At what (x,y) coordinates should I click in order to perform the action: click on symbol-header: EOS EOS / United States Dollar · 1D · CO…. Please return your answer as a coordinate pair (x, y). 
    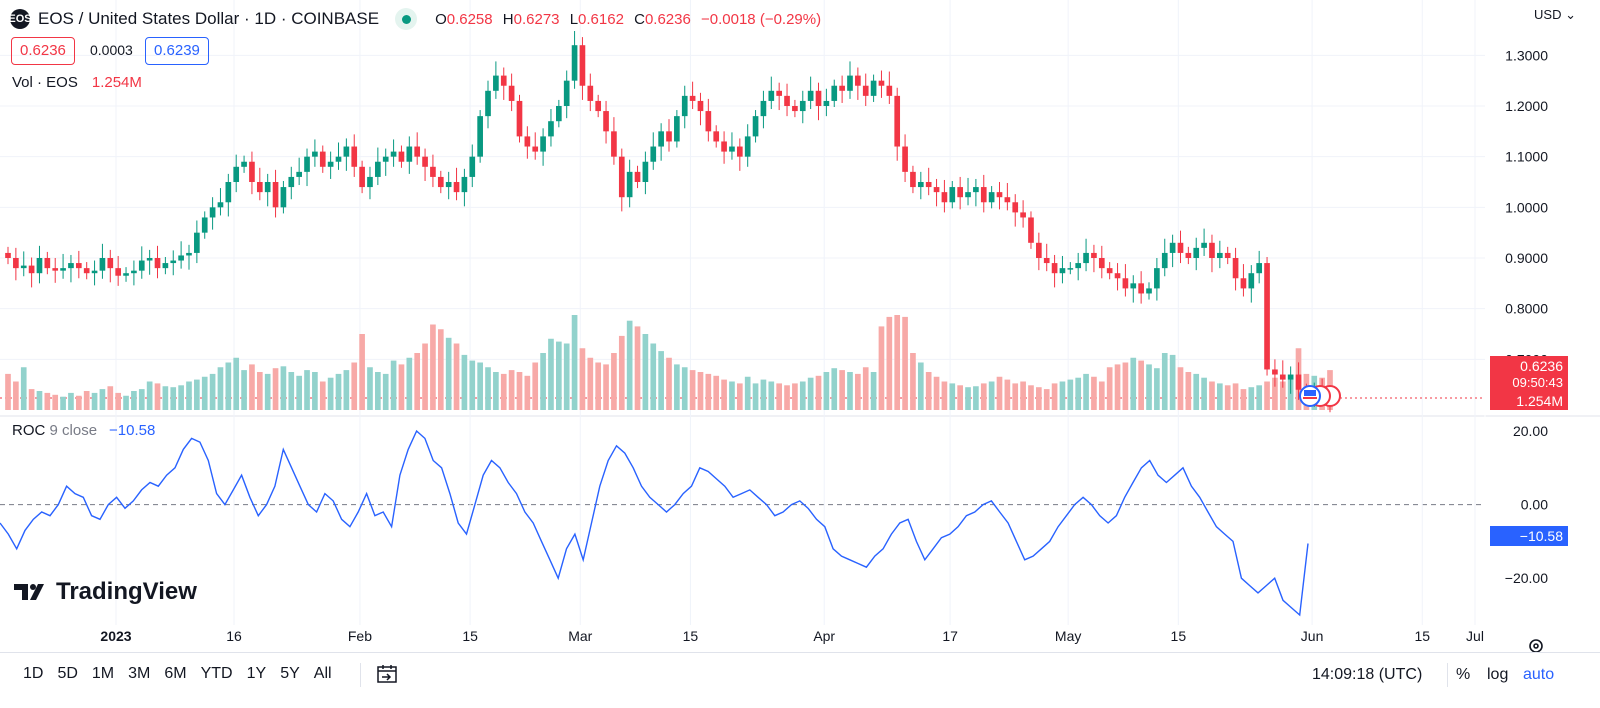
    Looking at the image, I should click on (417, 19).